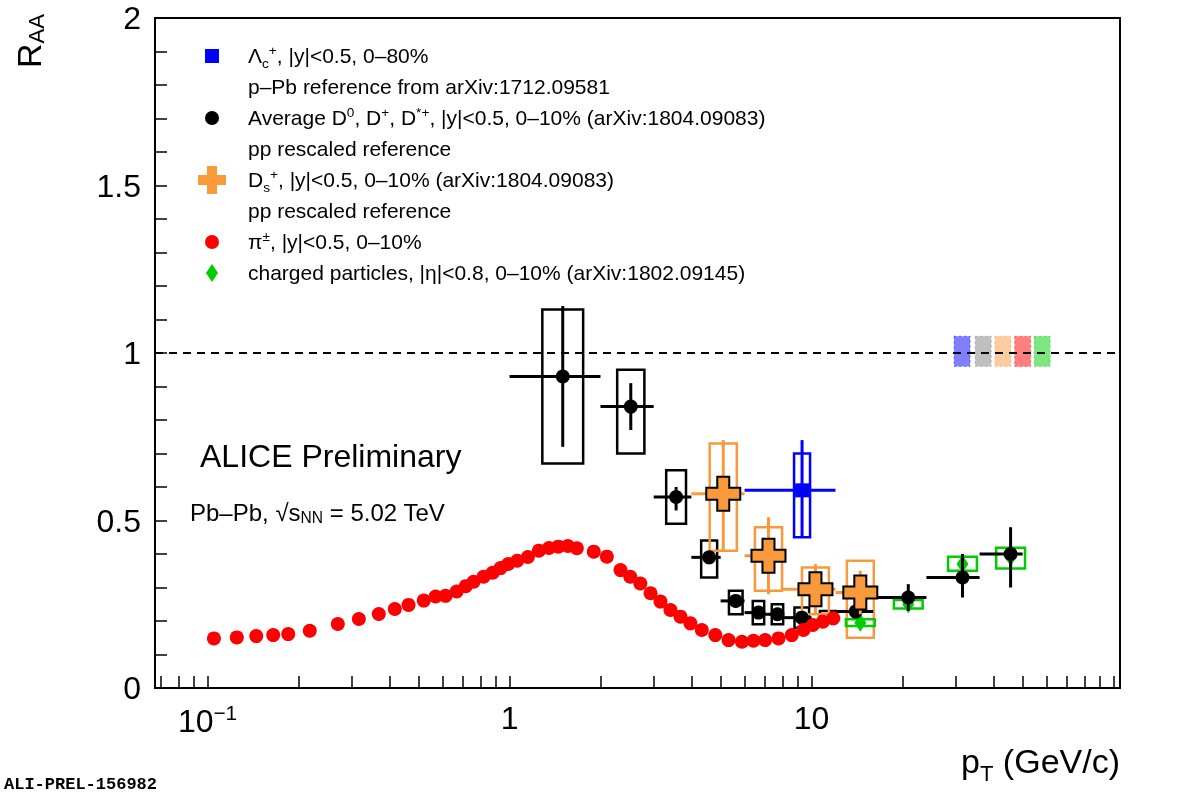  I want to click on legend-label: Average D$^{0}$, D$^{+}$, D$^{*+}$, |y|<0.5, 0–10% (arXiv:1804.09083) pp rescaled reference, so click(507, 133).